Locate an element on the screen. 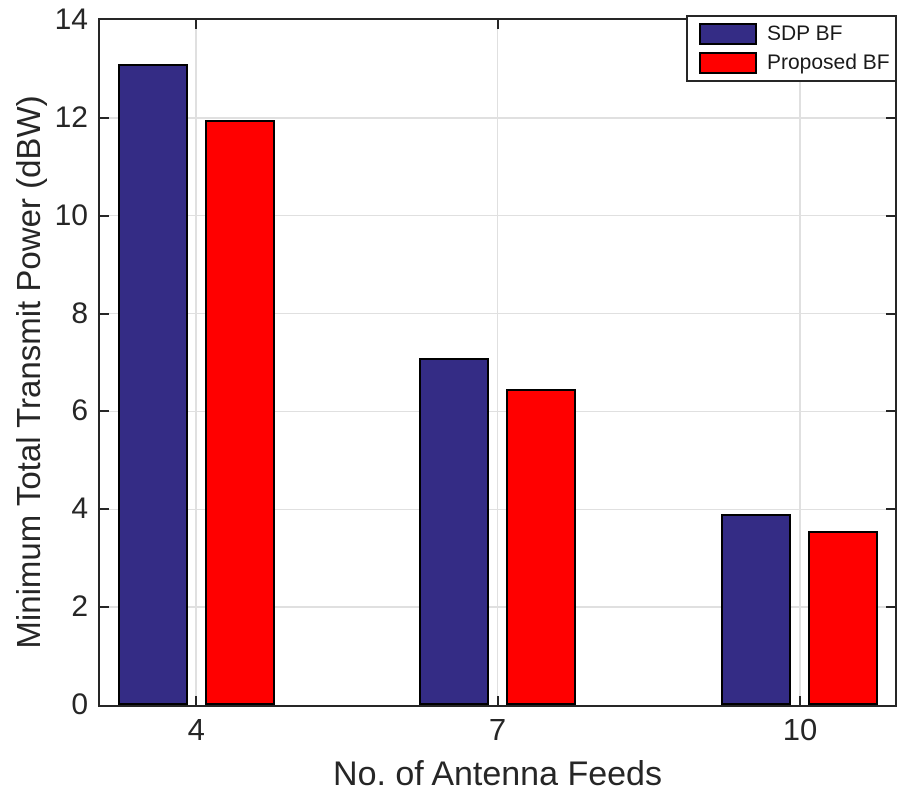  legend: SDP BF Proposed BF is located at coordinates (791, 48).